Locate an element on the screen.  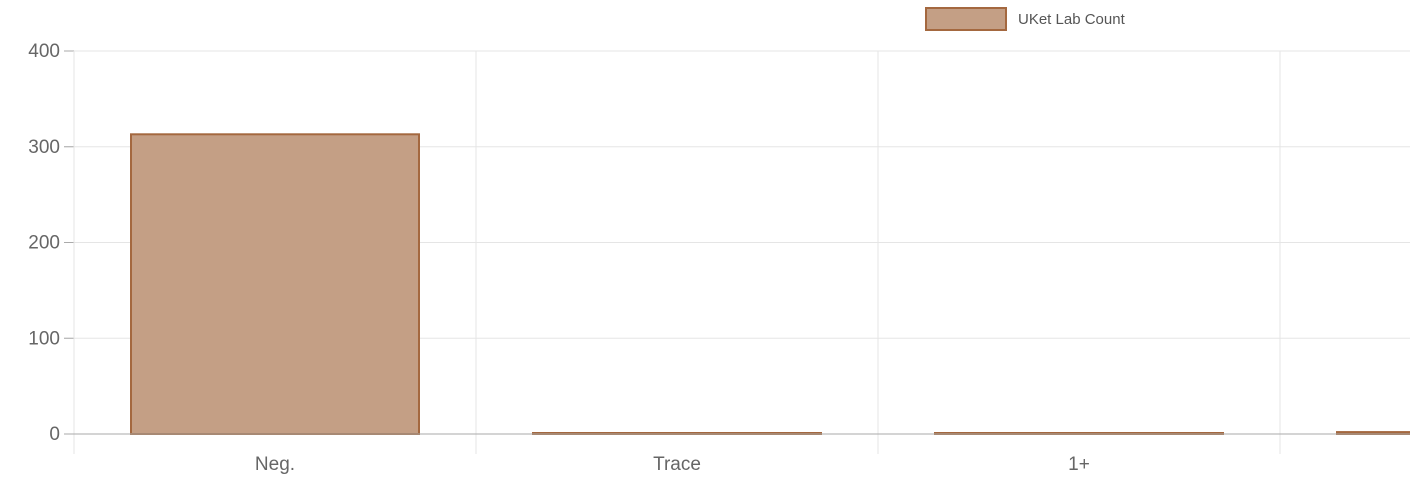
legend-swatch is located at coordinates (966, 19).